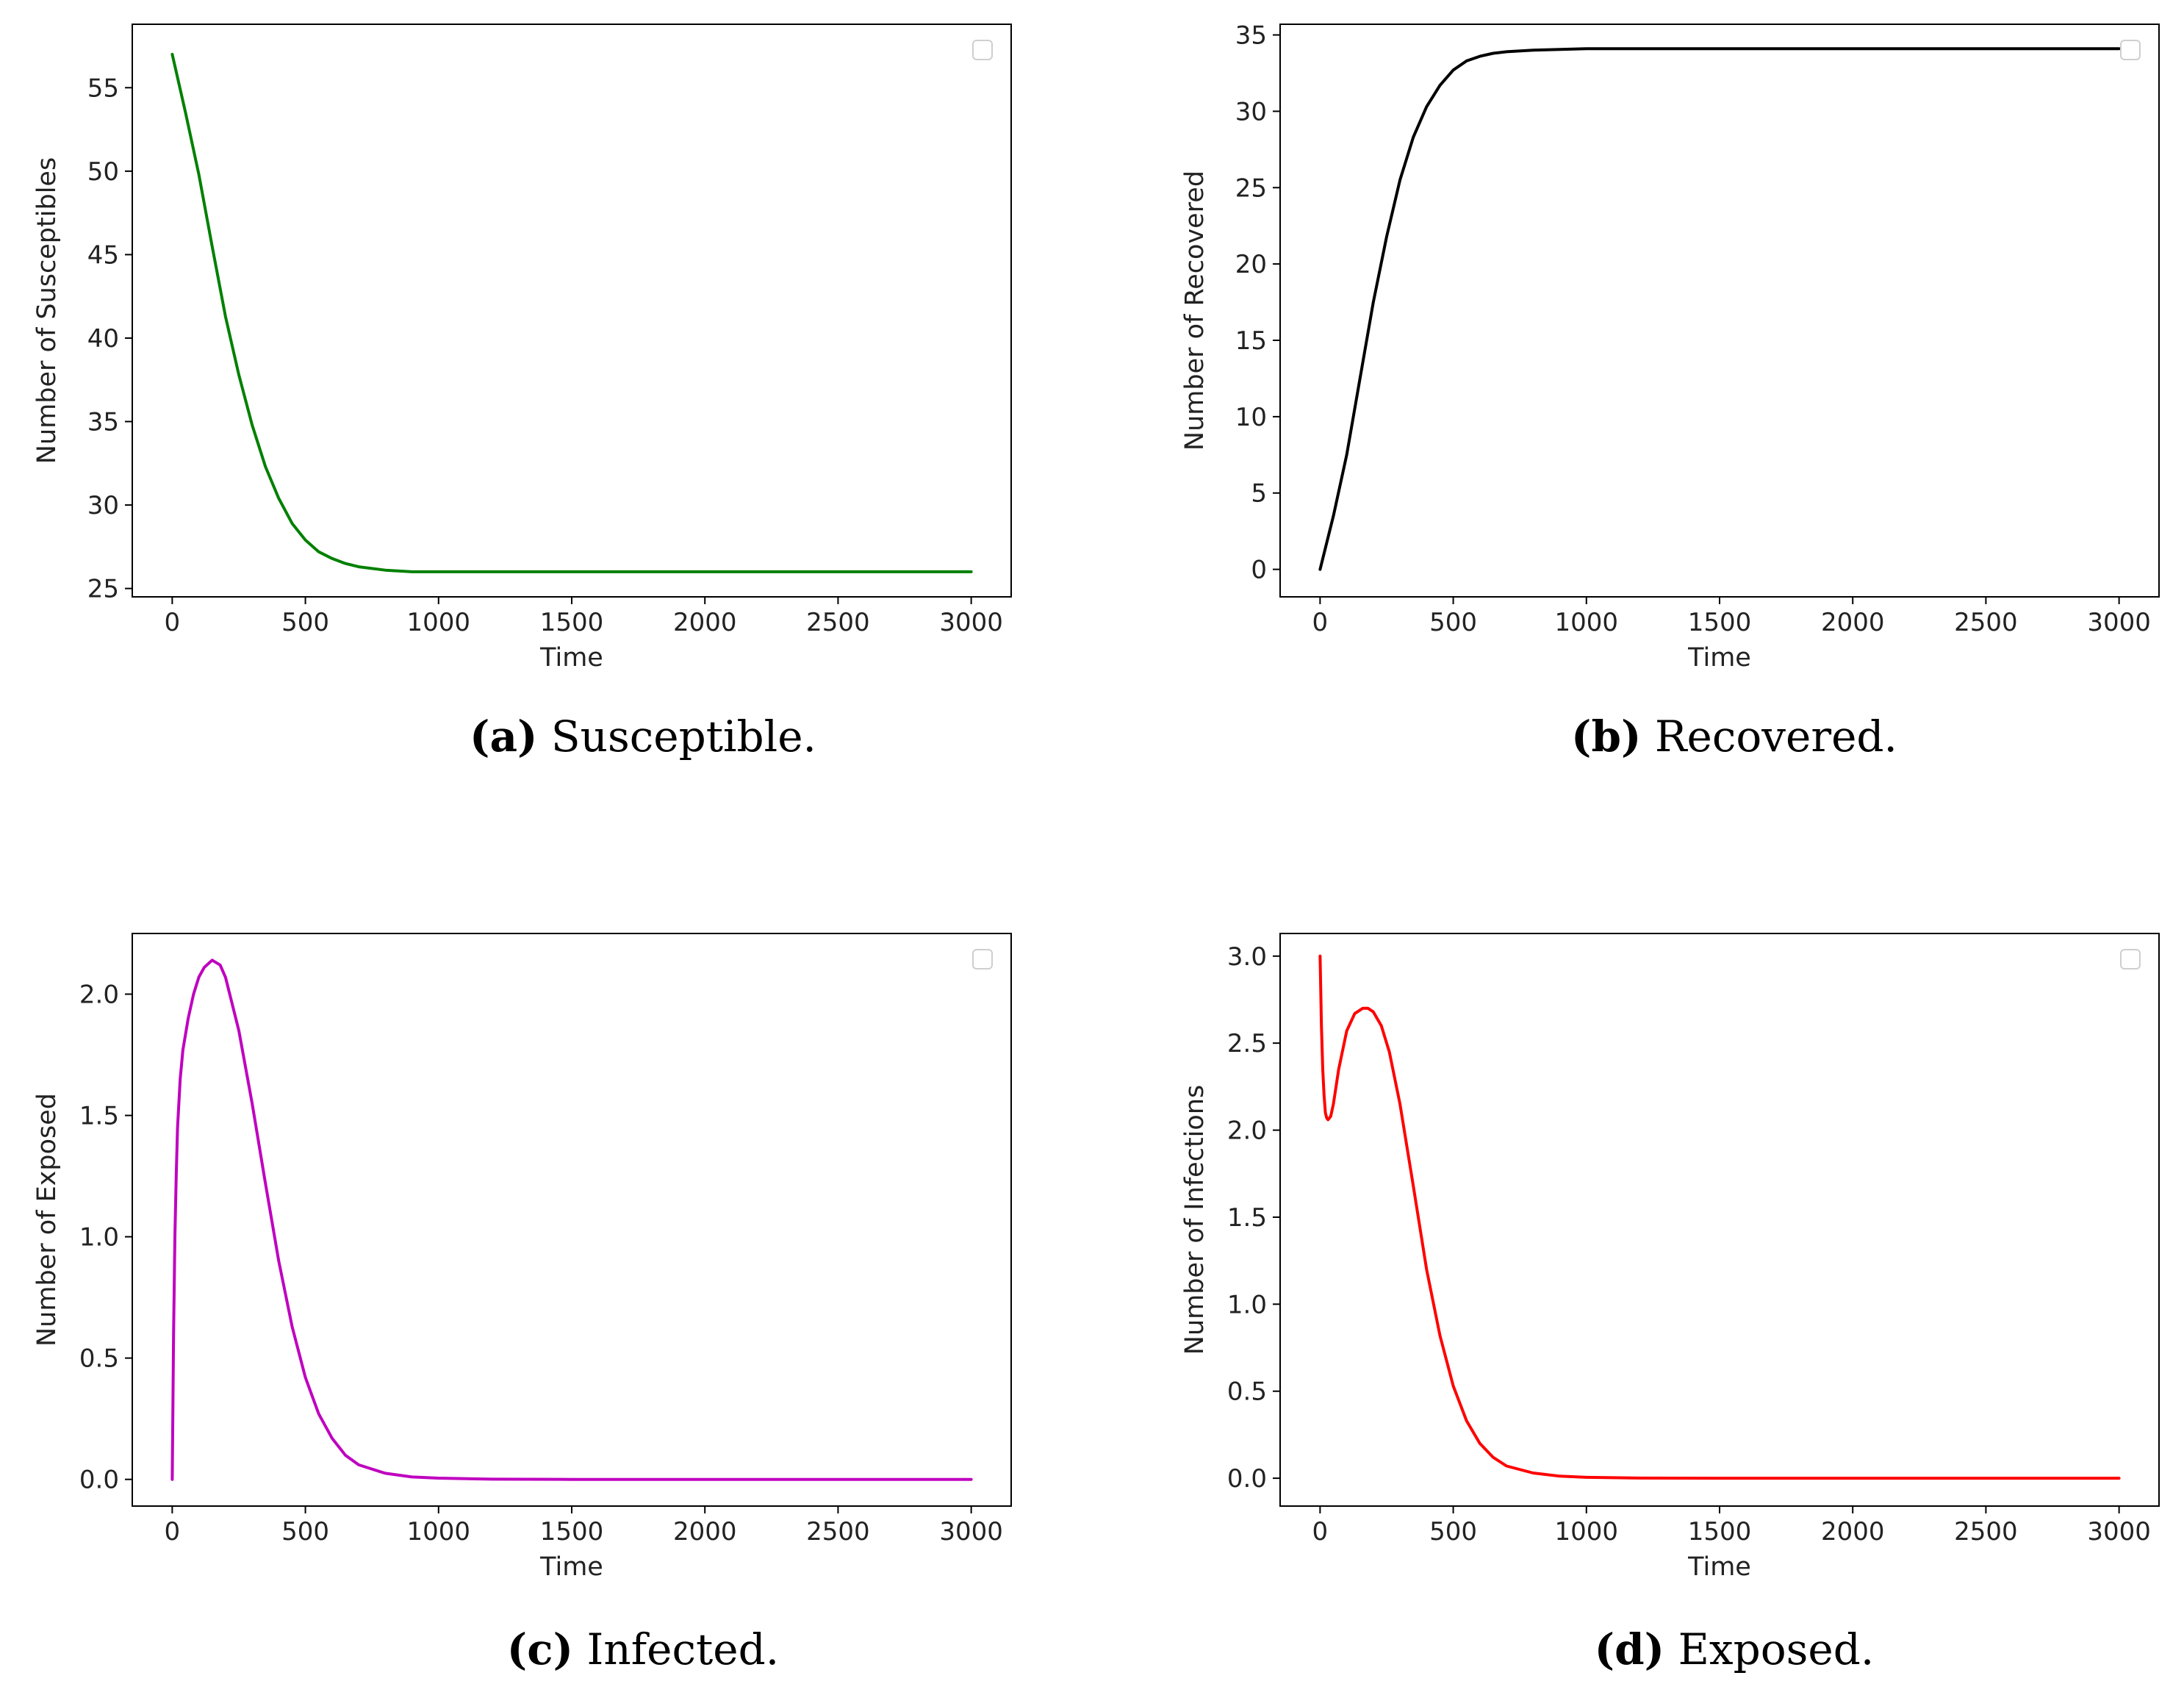  I want to click on caption-a-letter: (a), so click(504, 737).